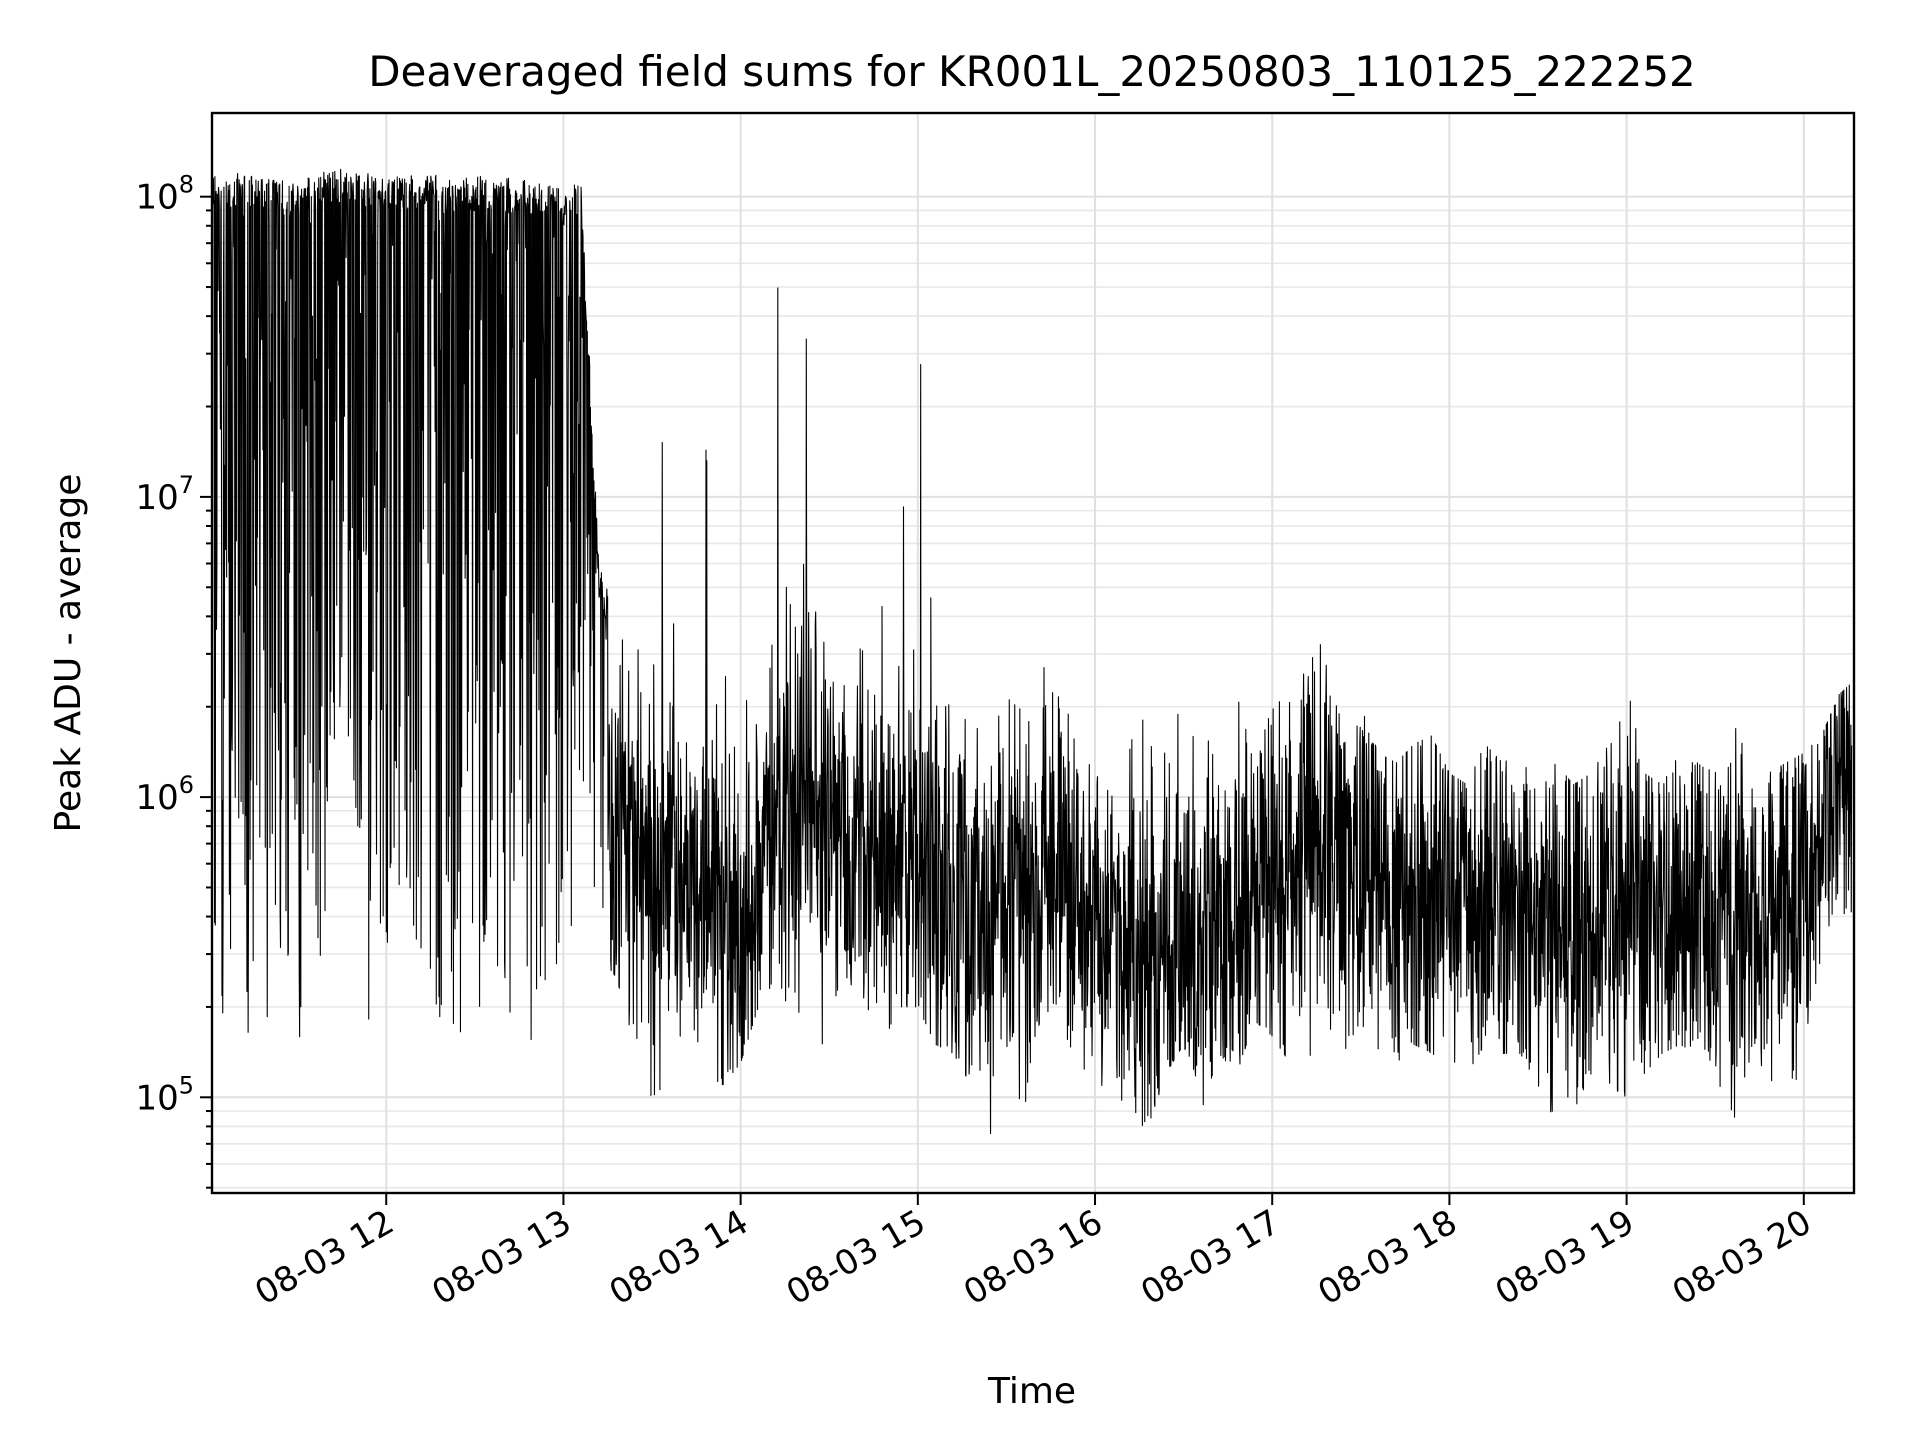 The image size is (1920, 1440). Describe the element at coordinates (164, 194) in the screenshot. I see `y-tick-label: 10⁸` at that location.